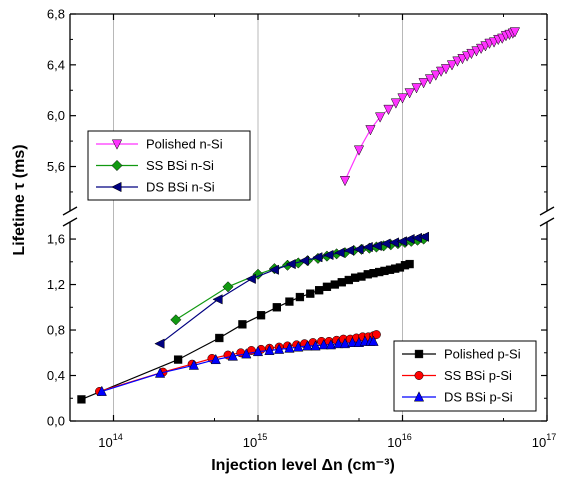 Image resolution: width=563 pixels, height=481 pixels. Describe the element at coordinates (430, 107) in the screenshot. I see `series-polished-n-si` at that location.